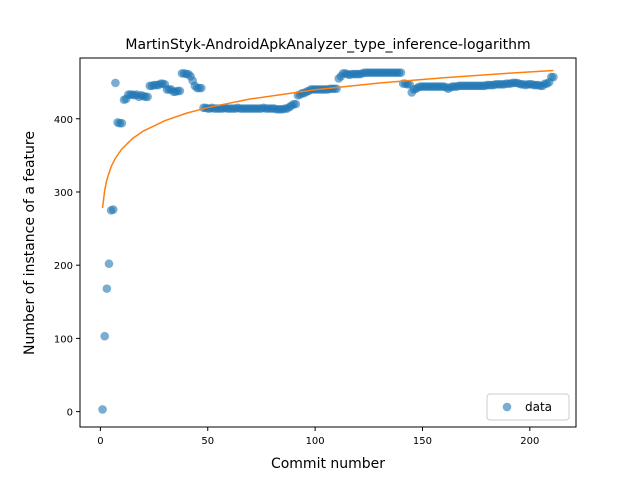 Image resolution: width=640 pixels, height=484 pixels. What do you see at coordinates (422, 441) in the screenshot?
I see `x-tick-label: 150` at bounding box center [422, 441].